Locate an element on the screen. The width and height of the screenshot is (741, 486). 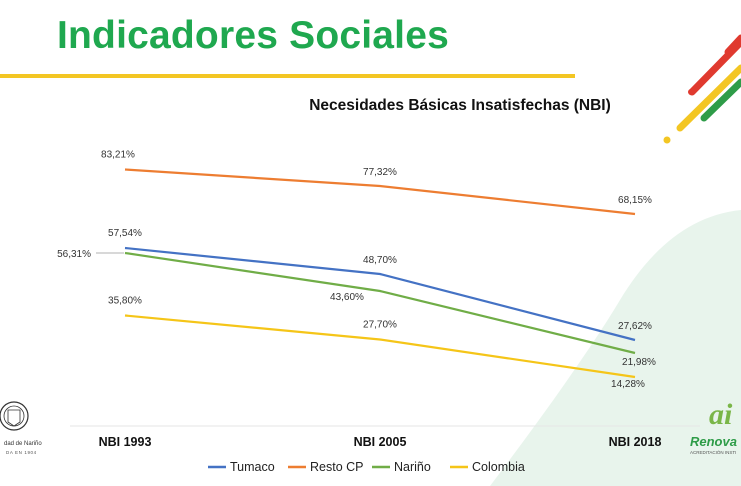
series-line-tumaco is located at coordinates (380, 294).